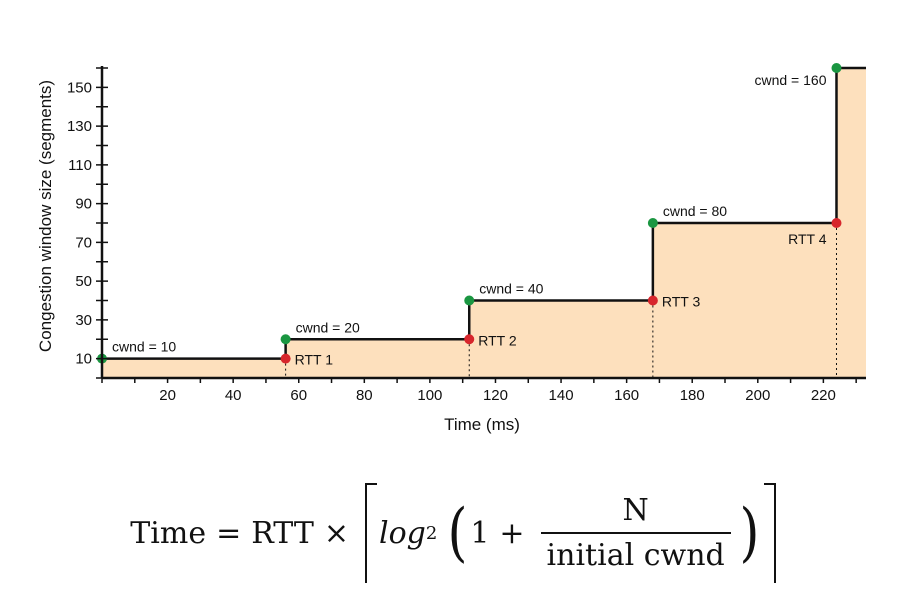  I want to click on x-tick-label: 60, so click(298, 395).